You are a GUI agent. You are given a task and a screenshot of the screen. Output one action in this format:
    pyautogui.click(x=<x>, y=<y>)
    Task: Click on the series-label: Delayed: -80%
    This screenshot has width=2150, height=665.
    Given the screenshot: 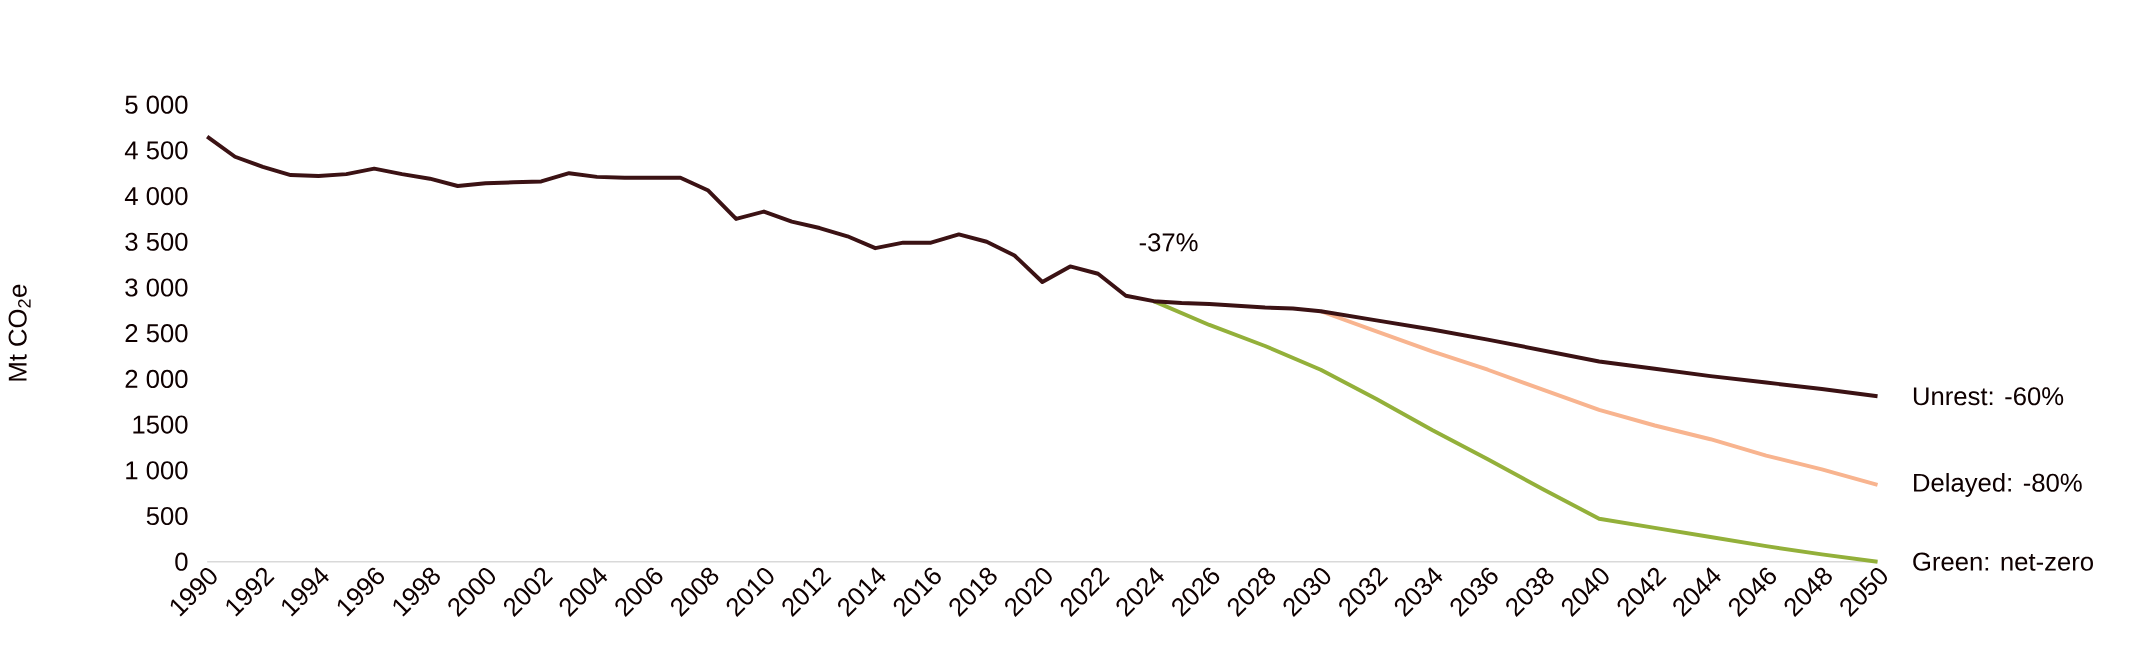 What is the action you would take?
    pyautogui.click(x=1998, y=484)
    